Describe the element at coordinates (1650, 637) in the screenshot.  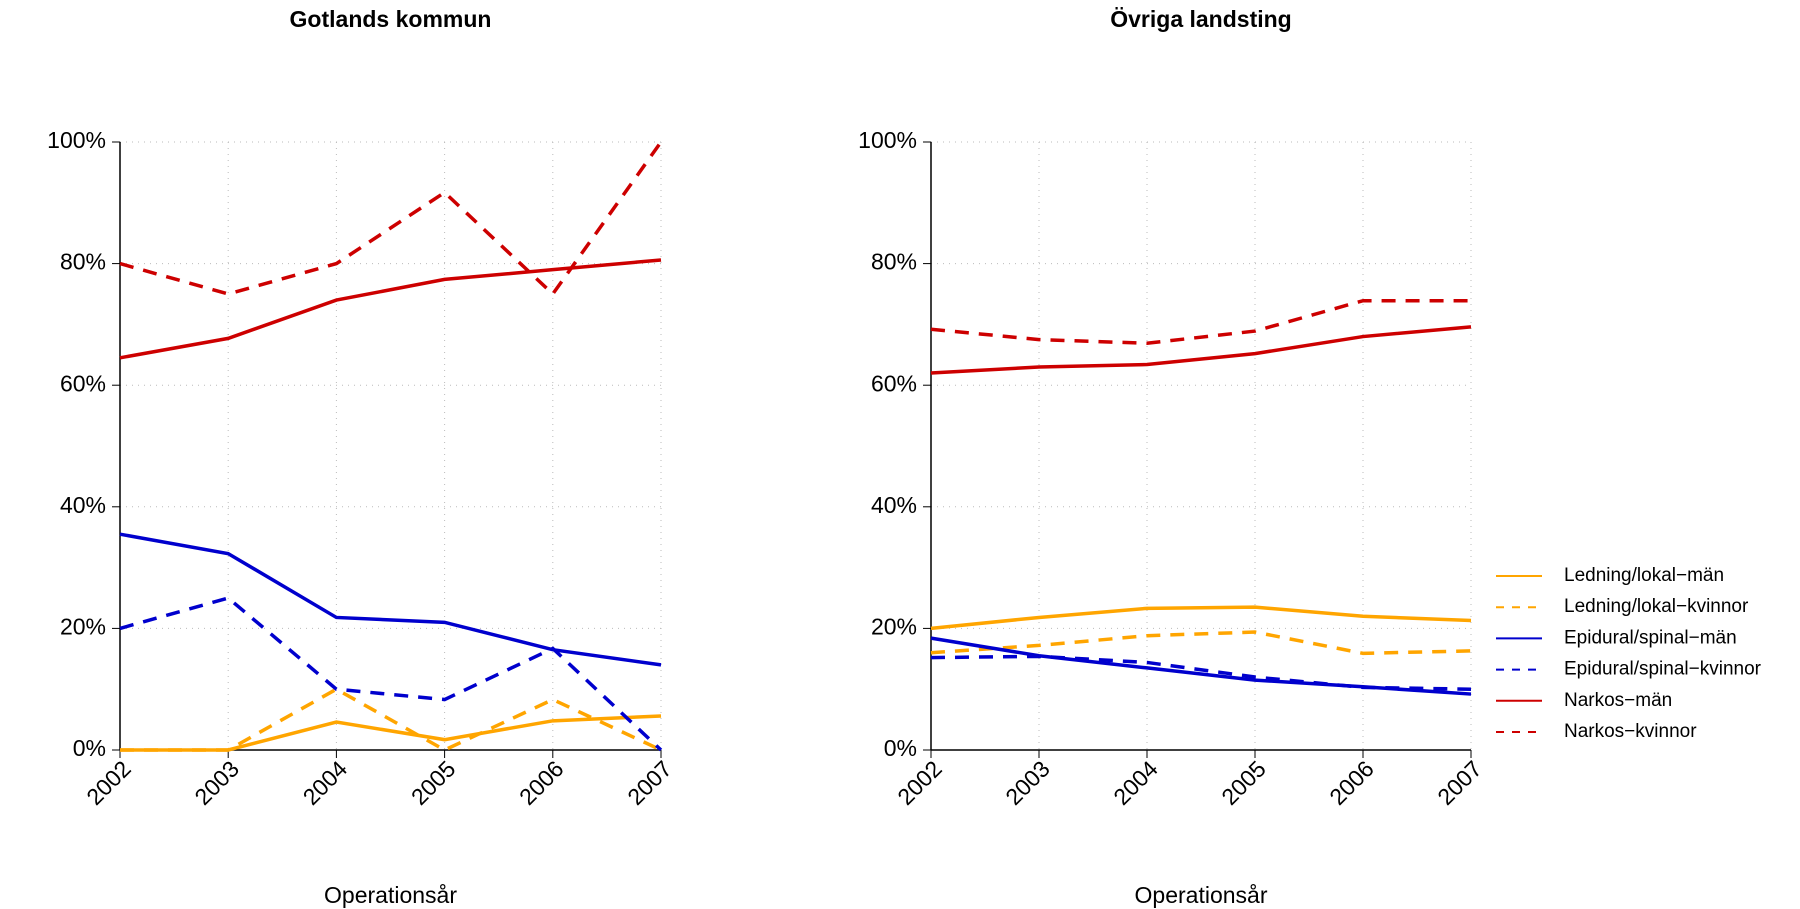
I see `legend-label: Epidural/spinal−män` at that location.